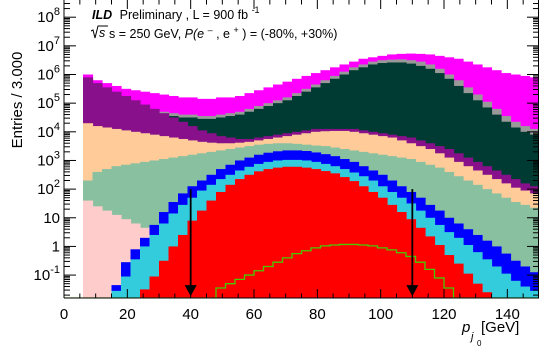 This screenshot has height=359, width=539. Describe the element at coordinates (17, 100) in the screenshot. I see `y-axis-title: Entries / 3.000` at that location.